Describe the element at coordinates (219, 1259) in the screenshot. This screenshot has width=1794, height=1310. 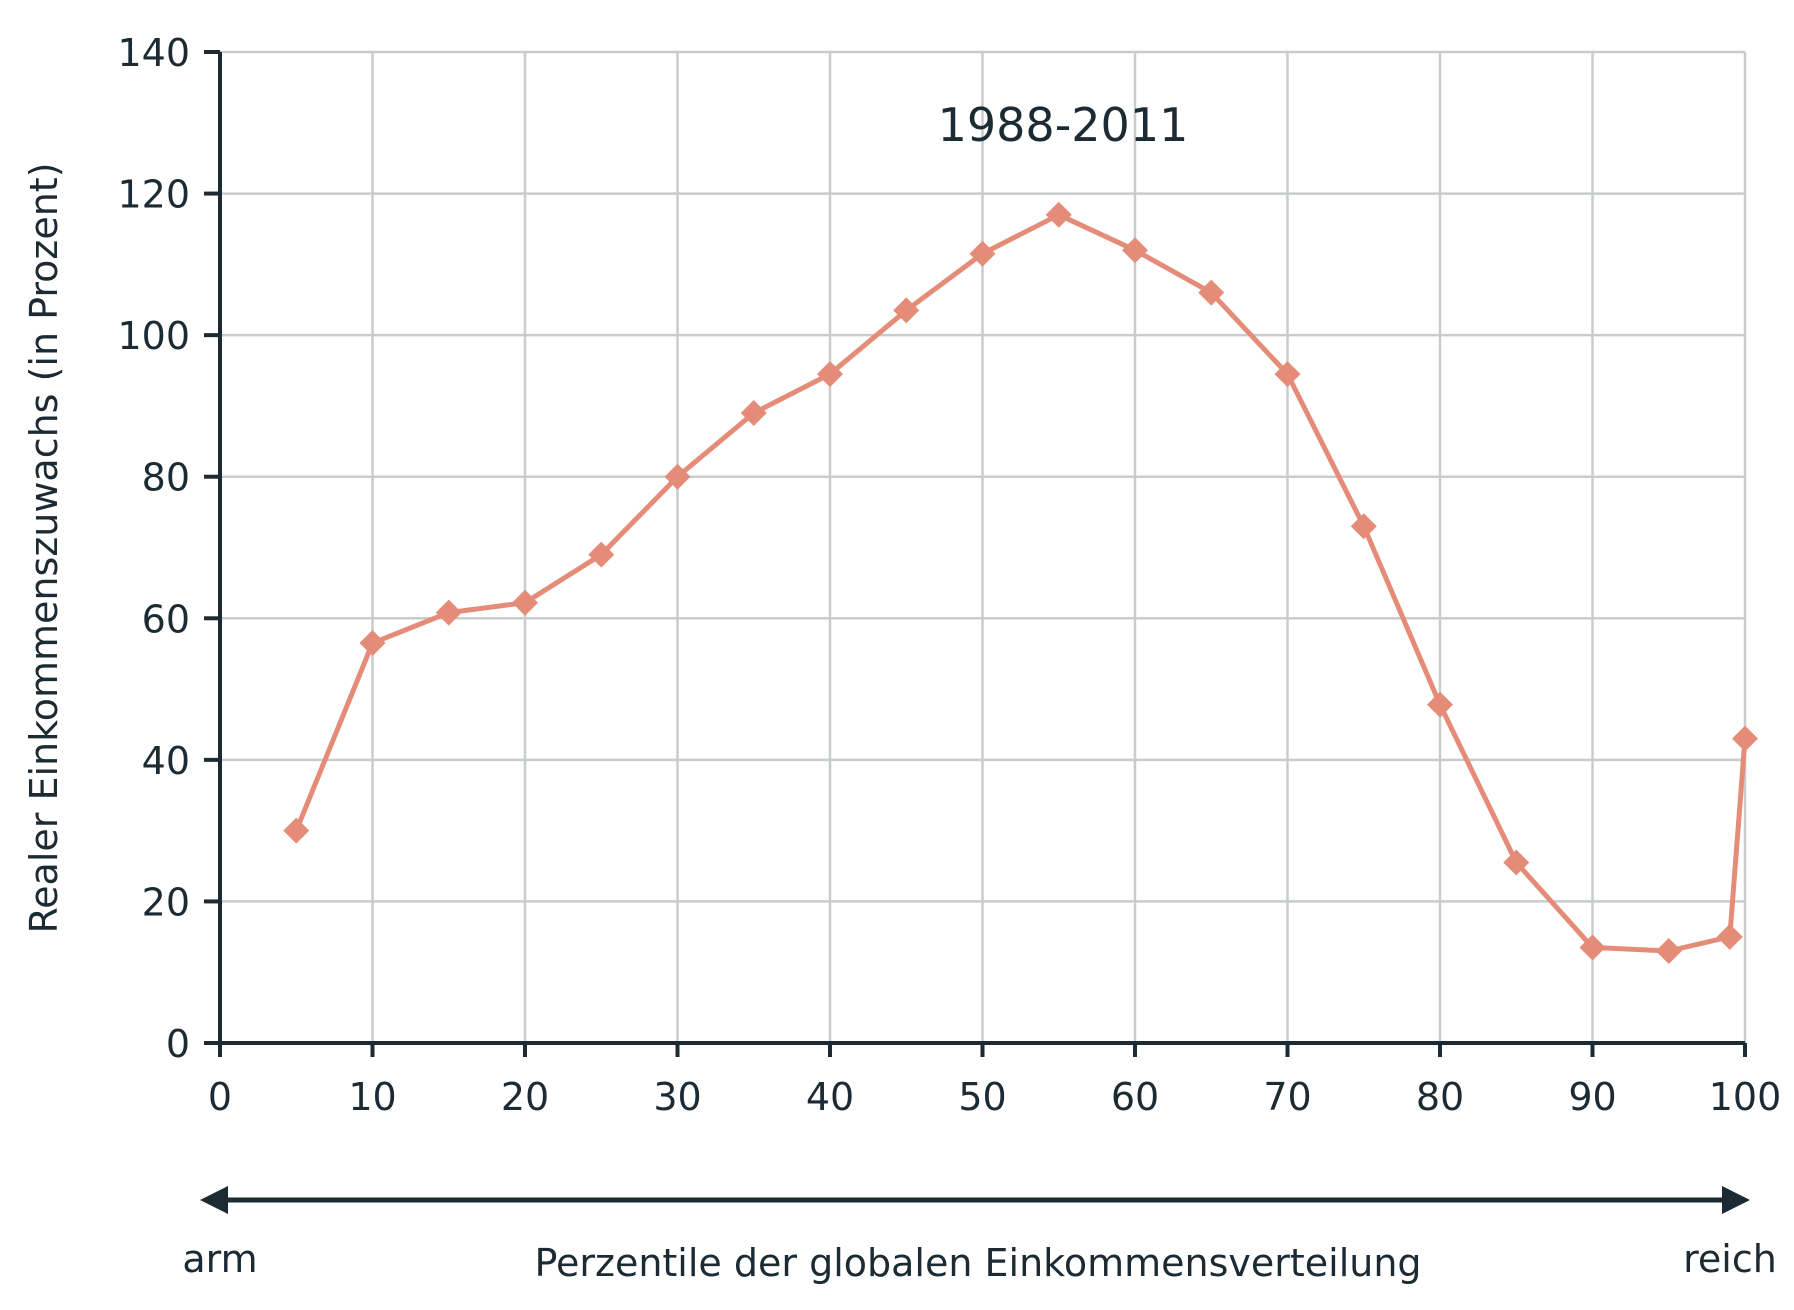
I see `x-left-label: arm` at that location.